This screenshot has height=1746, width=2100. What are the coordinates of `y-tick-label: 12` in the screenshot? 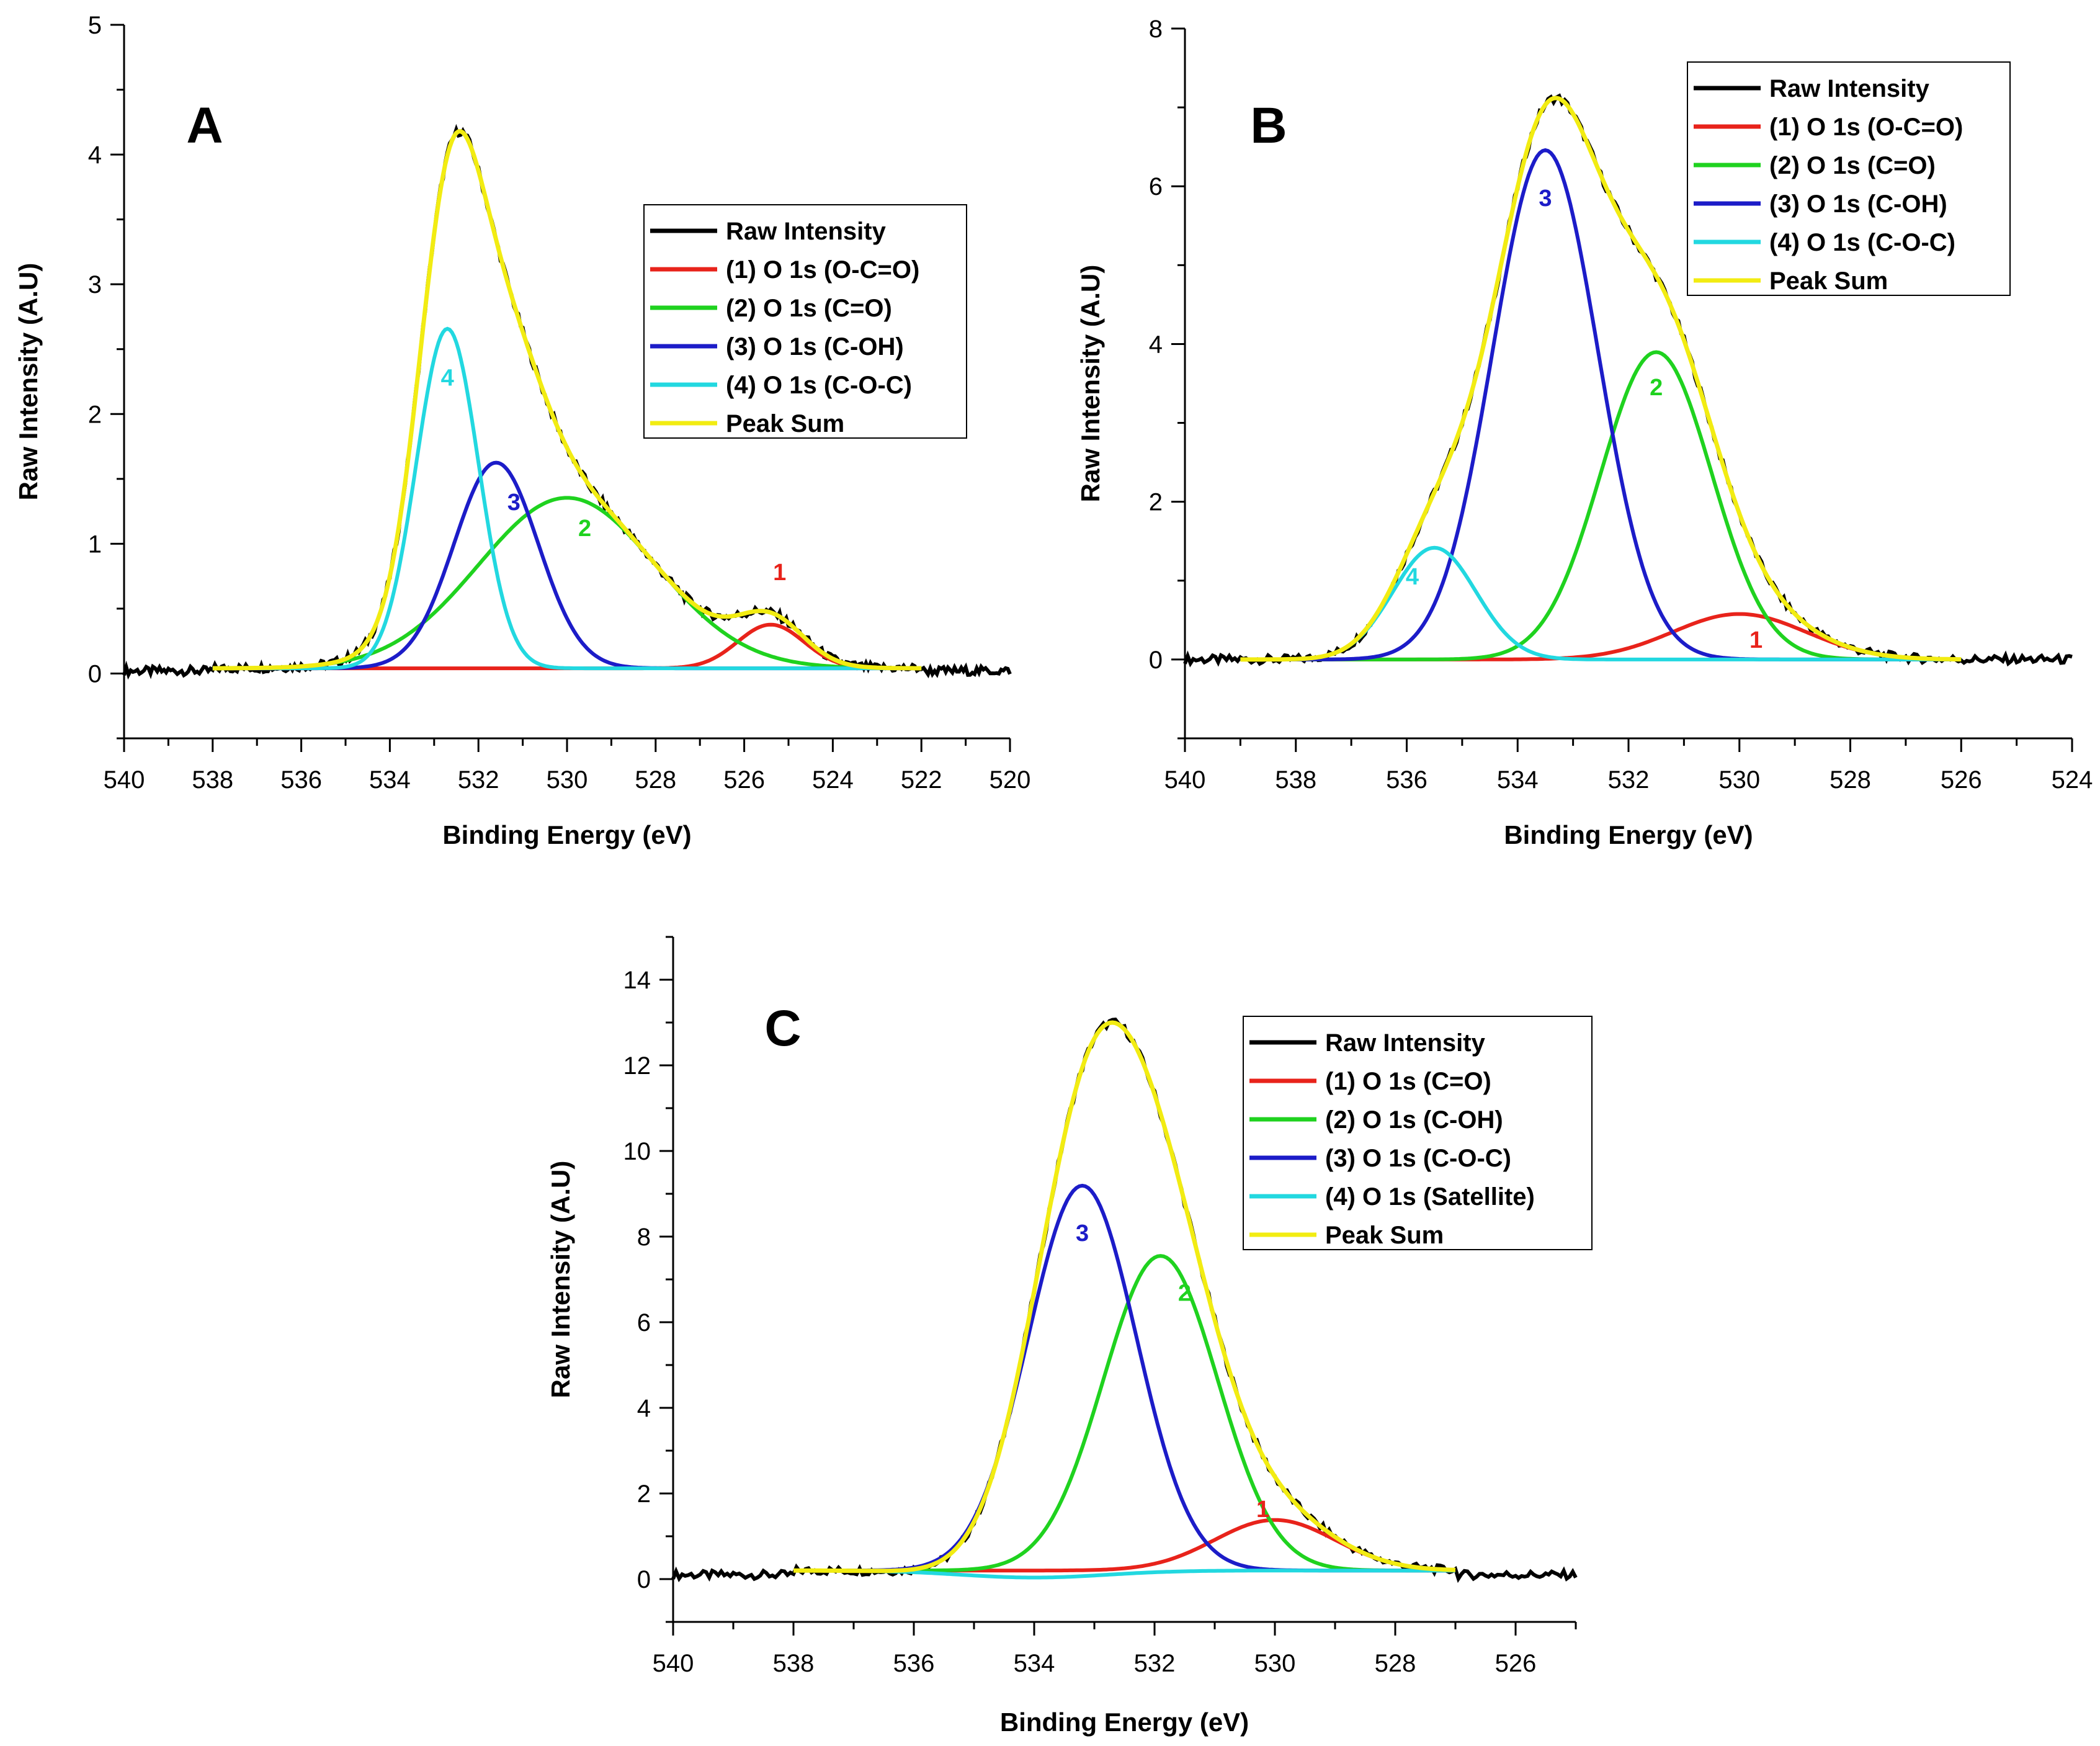 It's located at (637, 1066).